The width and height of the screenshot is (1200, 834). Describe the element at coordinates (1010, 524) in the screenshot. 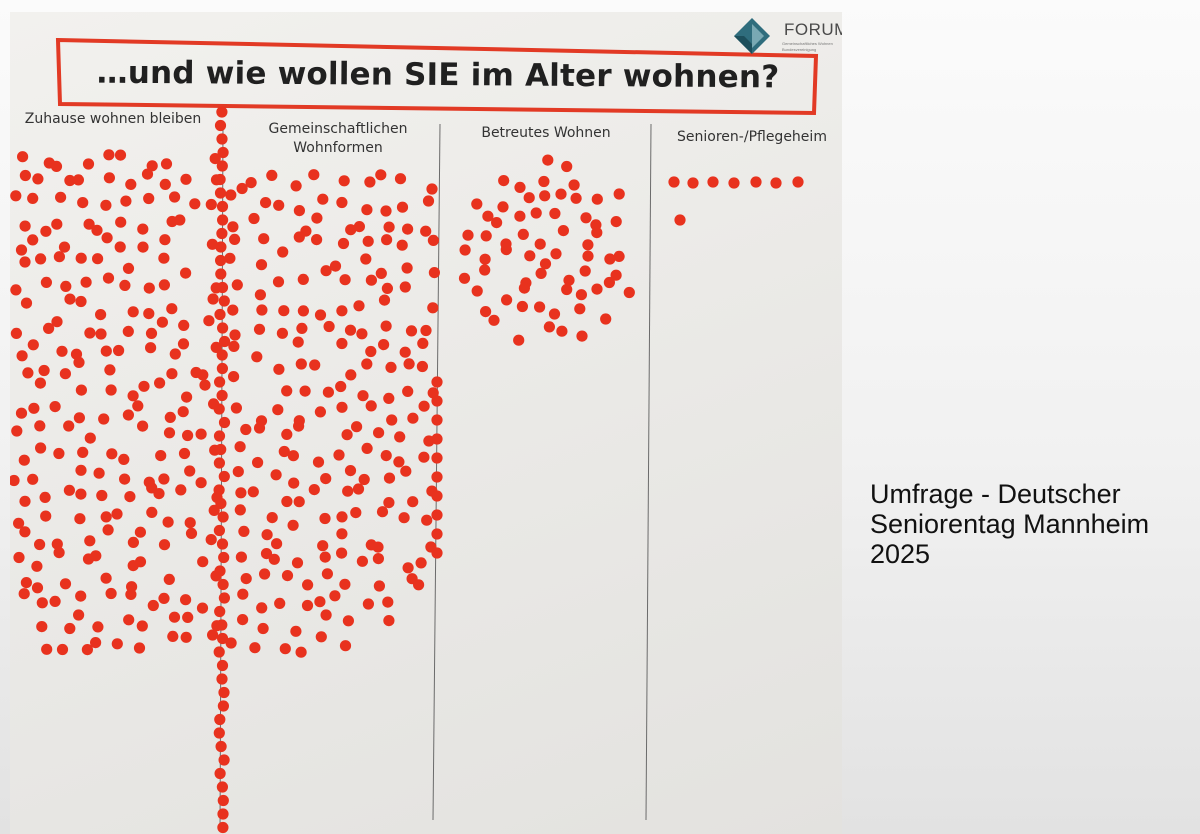

I see `caption-line-2: Seniorentag Mannheim` at that location.